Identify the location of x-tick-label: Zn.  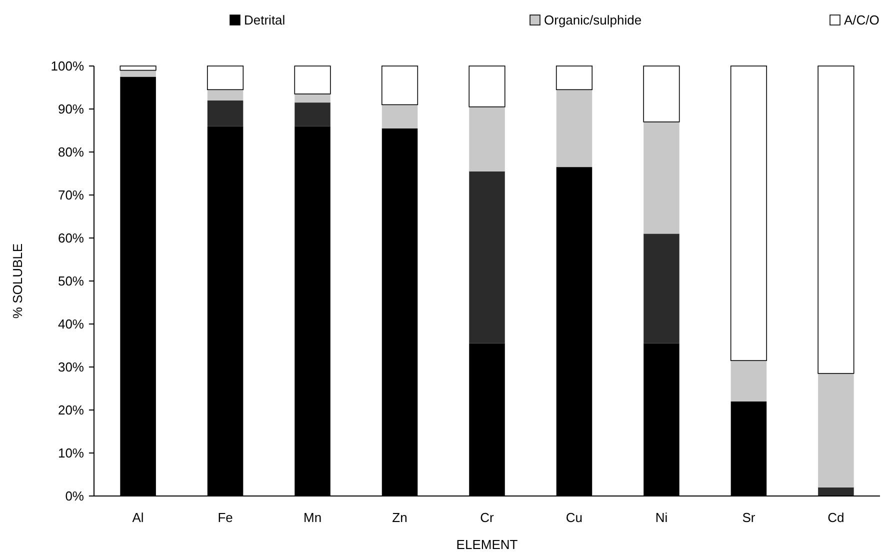
(400, 517).